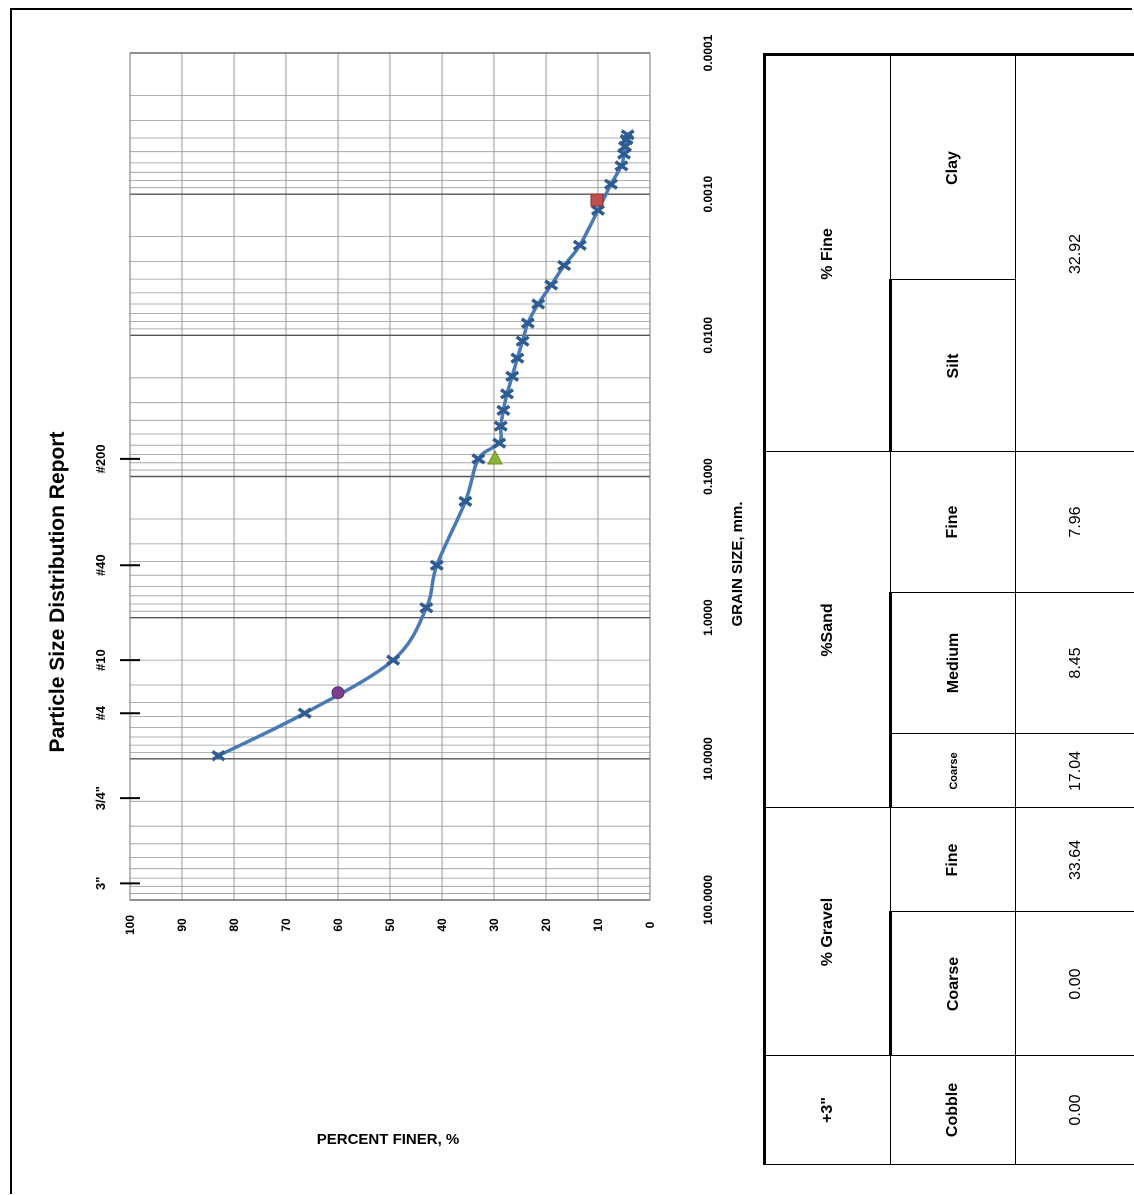 The width and height of the screenshot is (1134, 1195). What do you see at coordinates (827, 931) in the screenshot?
I see `header-gravel: % Gravel` at bounding box center [827, 931].